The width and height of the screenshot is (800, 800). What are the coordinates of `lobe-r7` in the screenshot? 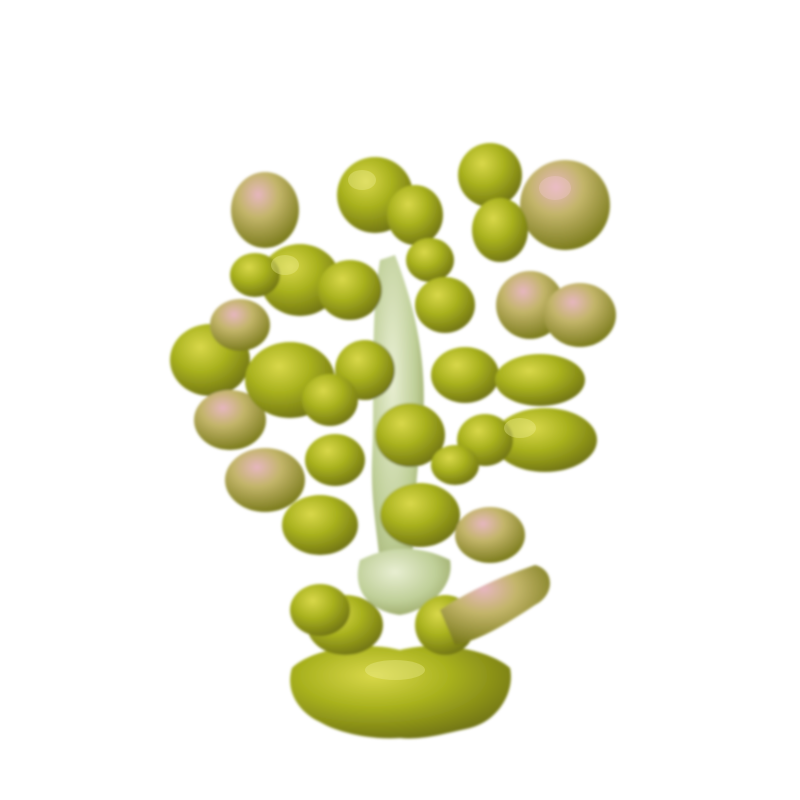 It's located at (545, 440).